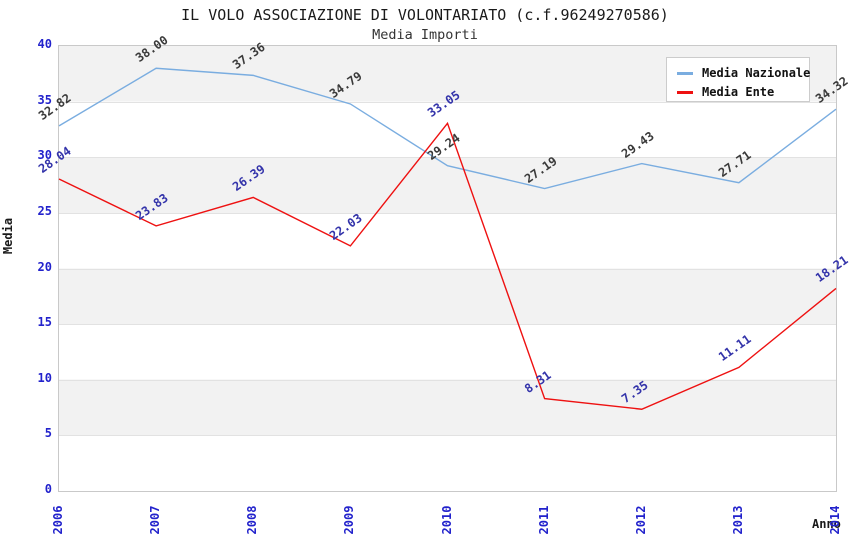 This screenshot has width=850, height=550. I want to click on x-axis-tick-label: 2010, so click(446, 520).